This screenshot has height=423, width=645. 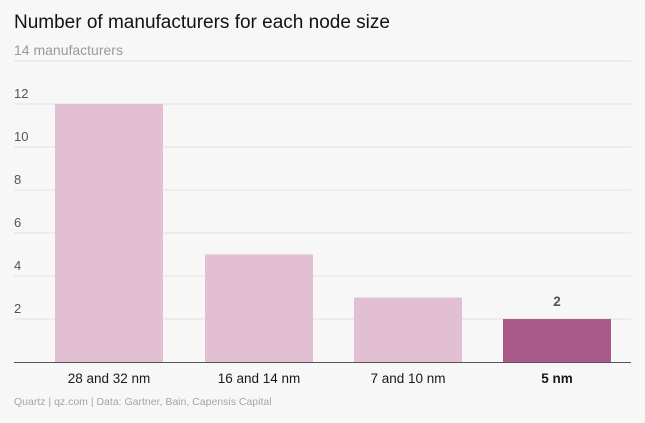 I want to click on y-tick-label: 2, so click(x=17, y=308).